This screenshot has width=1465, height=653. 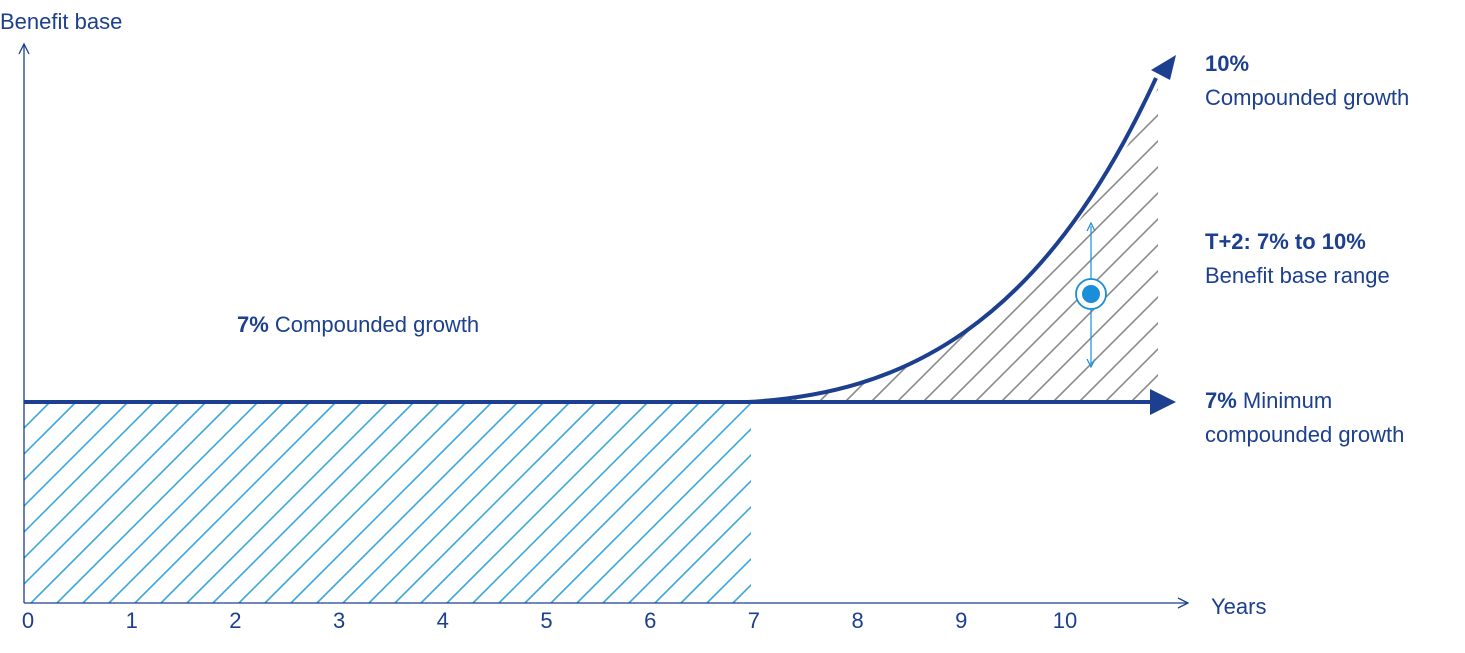 What do you see at coordinates (1304, 418) in the screenshot?
I see `minimum-label: 7% Minimum compounded growth` at bounding box center [1304, 418].